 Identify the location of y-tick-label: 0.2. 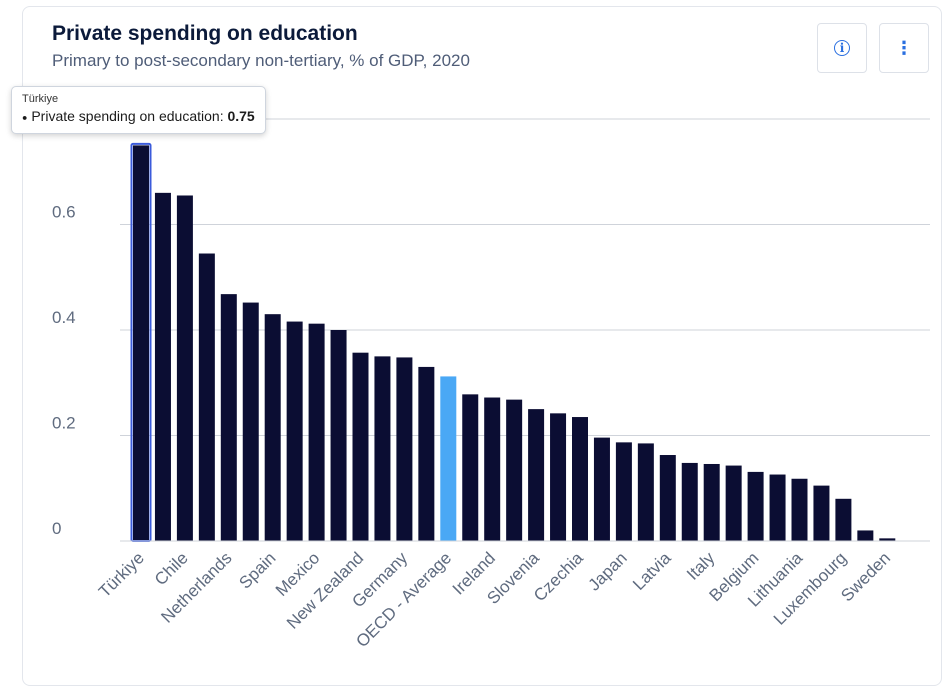
(64, 423).